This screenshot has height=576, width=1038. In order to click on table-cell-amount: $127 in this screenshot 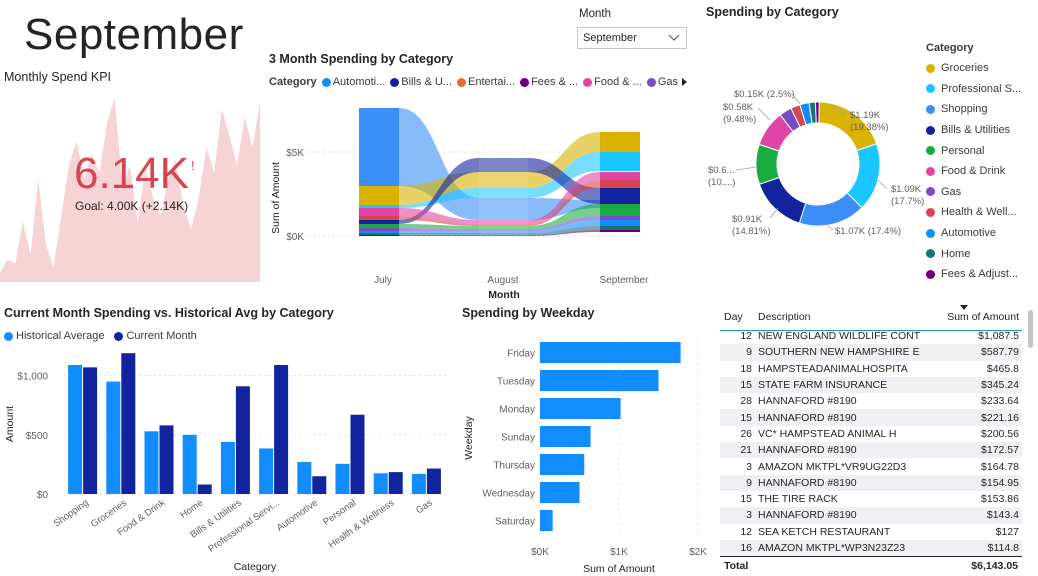, I will do `click(1007, 531)`.